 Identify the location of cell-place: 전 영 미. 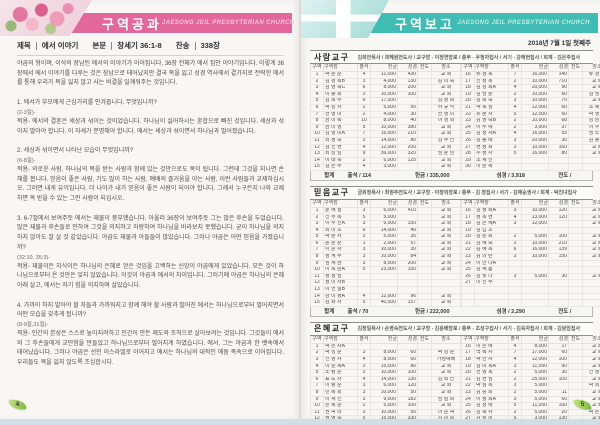
(446, 114).